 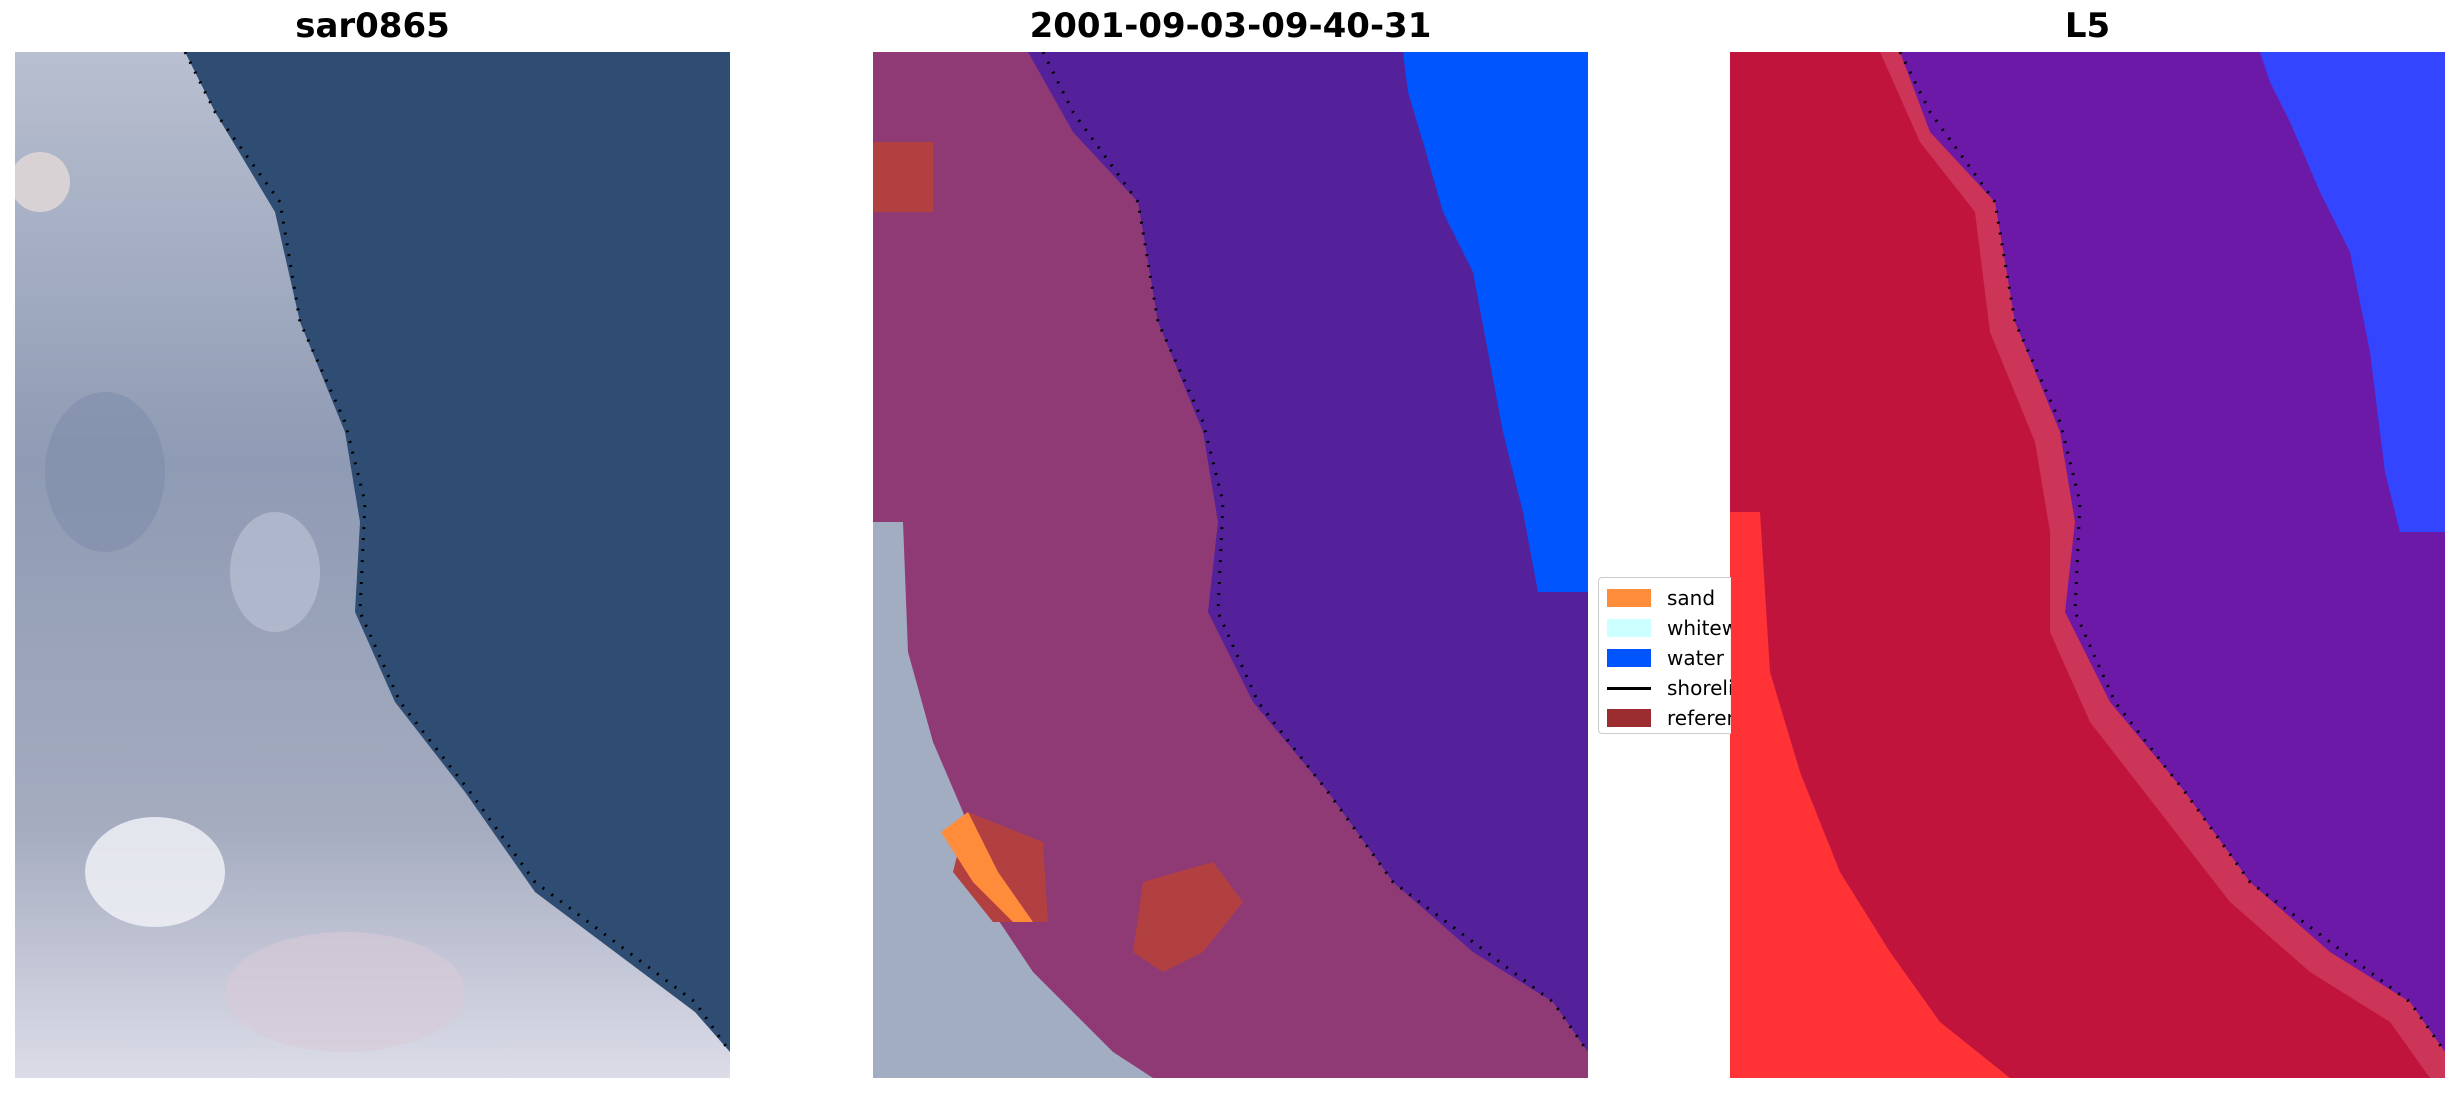 What do you see at coordinates (1695, 658) in the screenshot?
I see `legend-label-water: water` at bounding box center [1695, 658].